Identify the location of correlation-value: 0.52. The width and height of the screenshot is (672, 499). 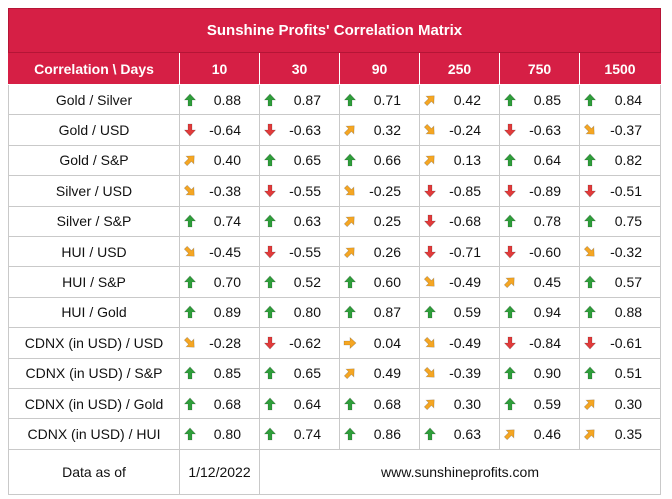
(307, 282).